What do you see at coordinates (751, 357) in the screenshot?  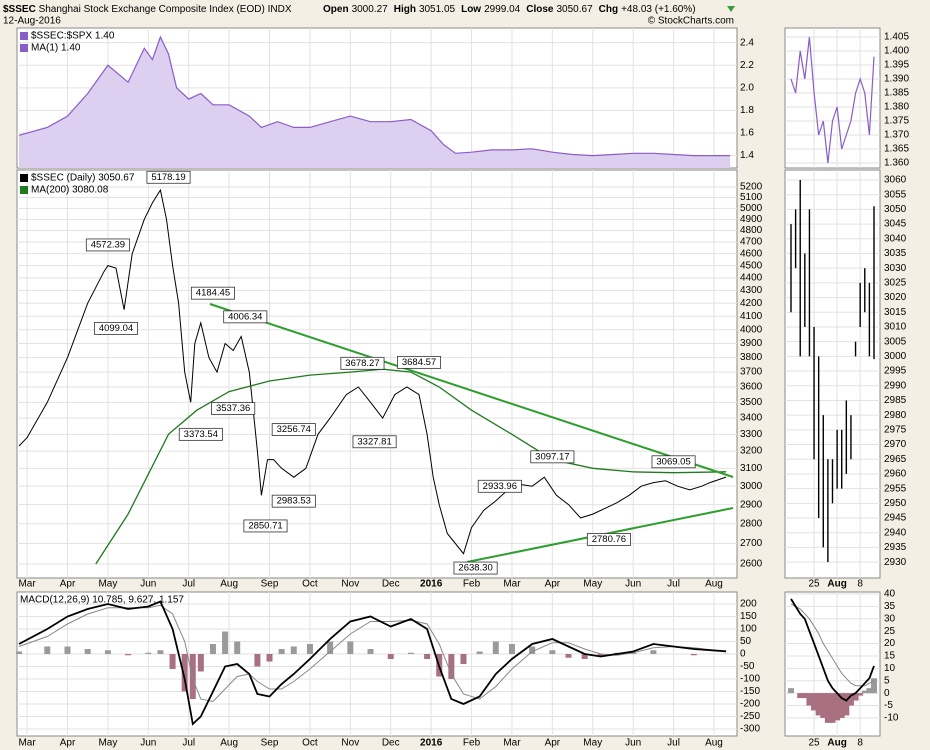 I see `y-tick-label: 3800` at bounding box center [751, 357].